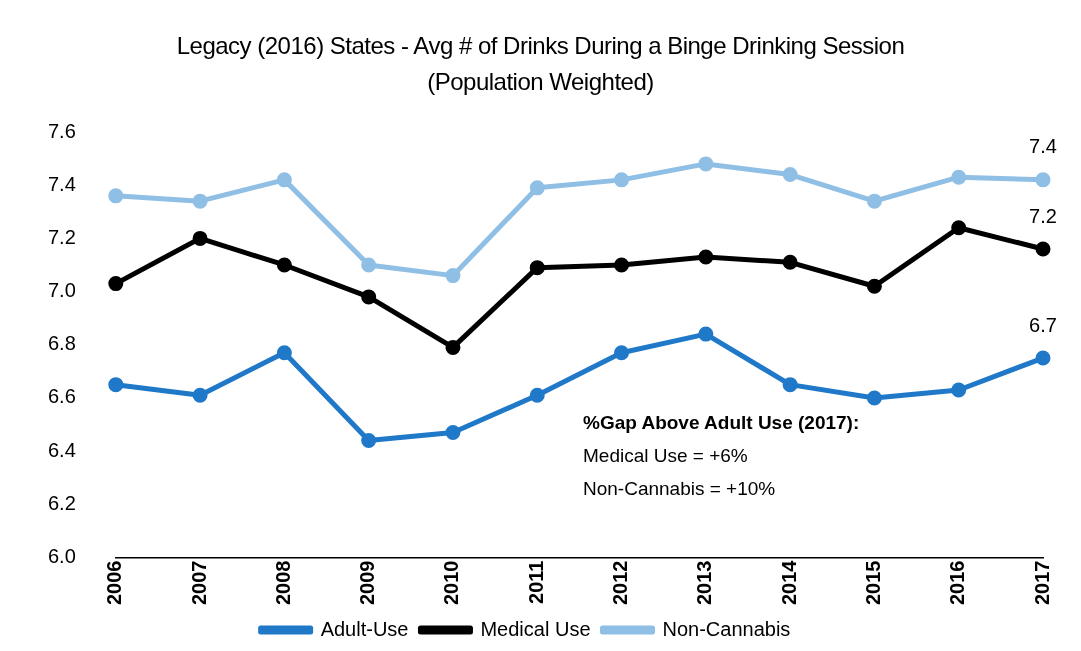 Image resolution: width=1081 pixels, height=651 pixels. Describe the element at coordinates (1043, 215) in the screenshot. I see `data-label: 7.2` at that location.